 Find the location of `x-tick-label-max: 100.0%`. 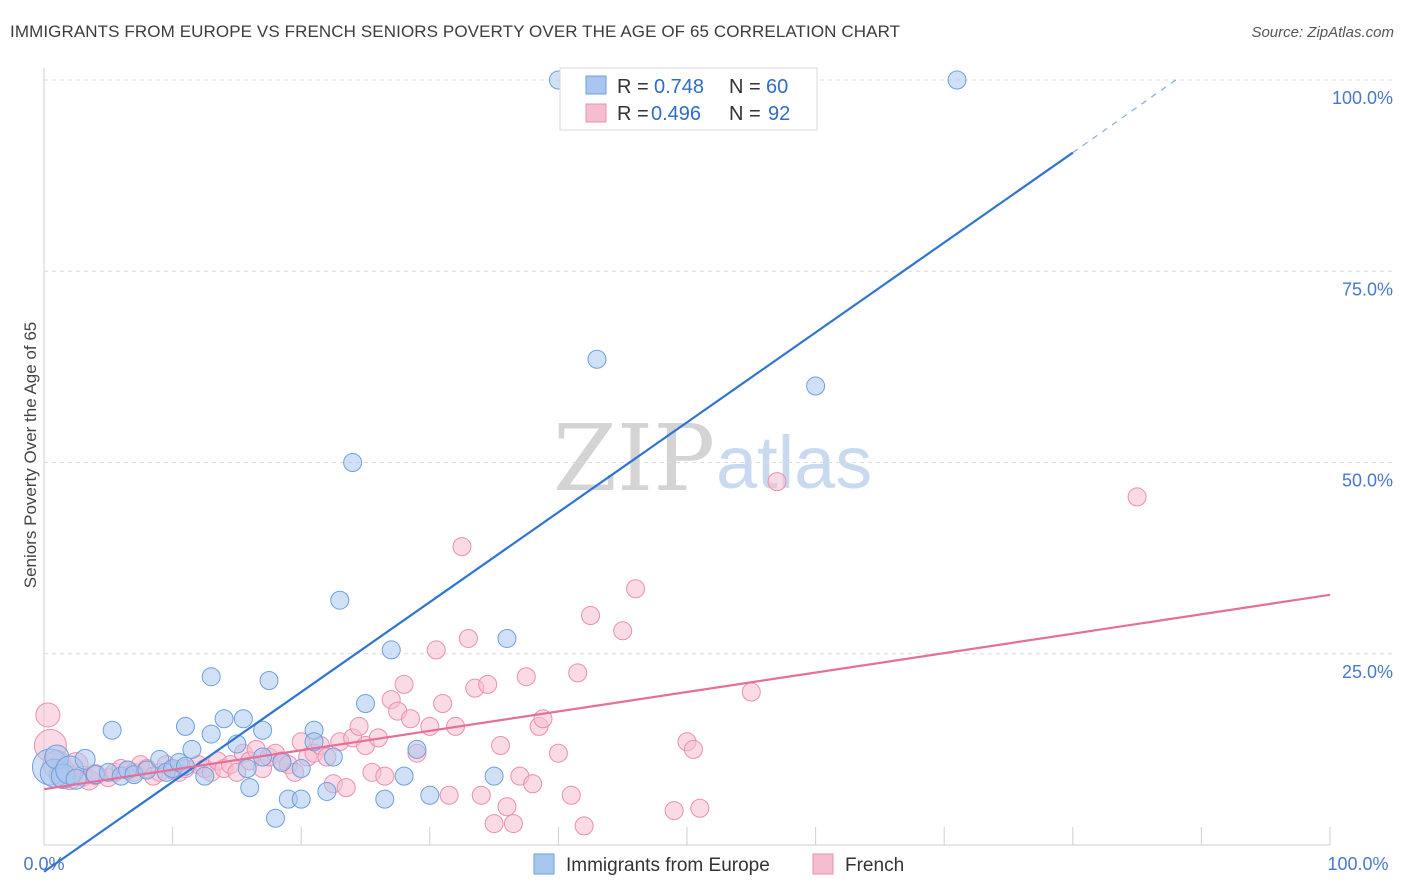

x-tick-label-max: 100.0% is located at coordinates (1357, 864).